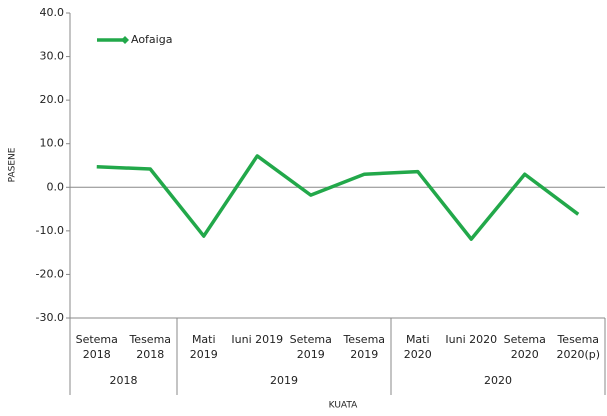 This screenshot has width=607, height=416. Describe the element at coordinates (97, 347) in the screenshot. I see `x-tick-label: Setema 2018` at that location.